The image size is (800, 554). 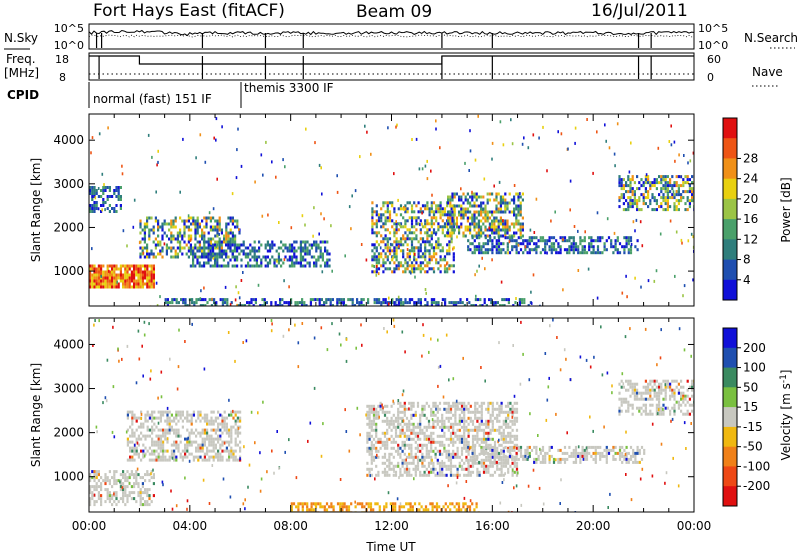 I want to click on nave-tick-top: 60, so click(x=714, y=59).